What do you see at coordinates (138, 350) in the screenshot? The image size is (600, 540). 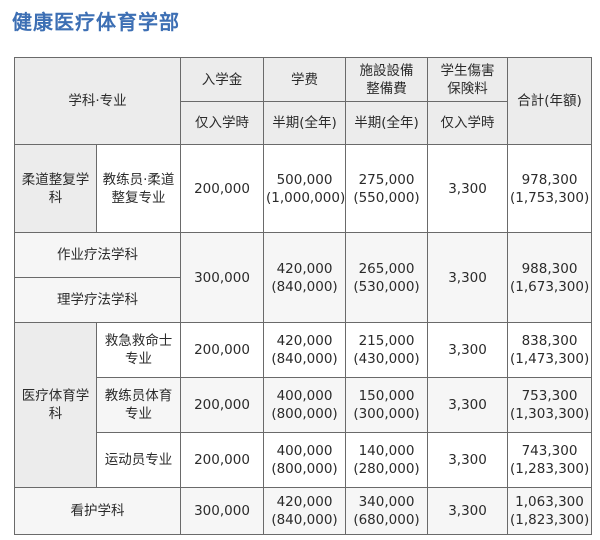 I see `course-label: 救急救命士专业` at bounding box center [138, 350].